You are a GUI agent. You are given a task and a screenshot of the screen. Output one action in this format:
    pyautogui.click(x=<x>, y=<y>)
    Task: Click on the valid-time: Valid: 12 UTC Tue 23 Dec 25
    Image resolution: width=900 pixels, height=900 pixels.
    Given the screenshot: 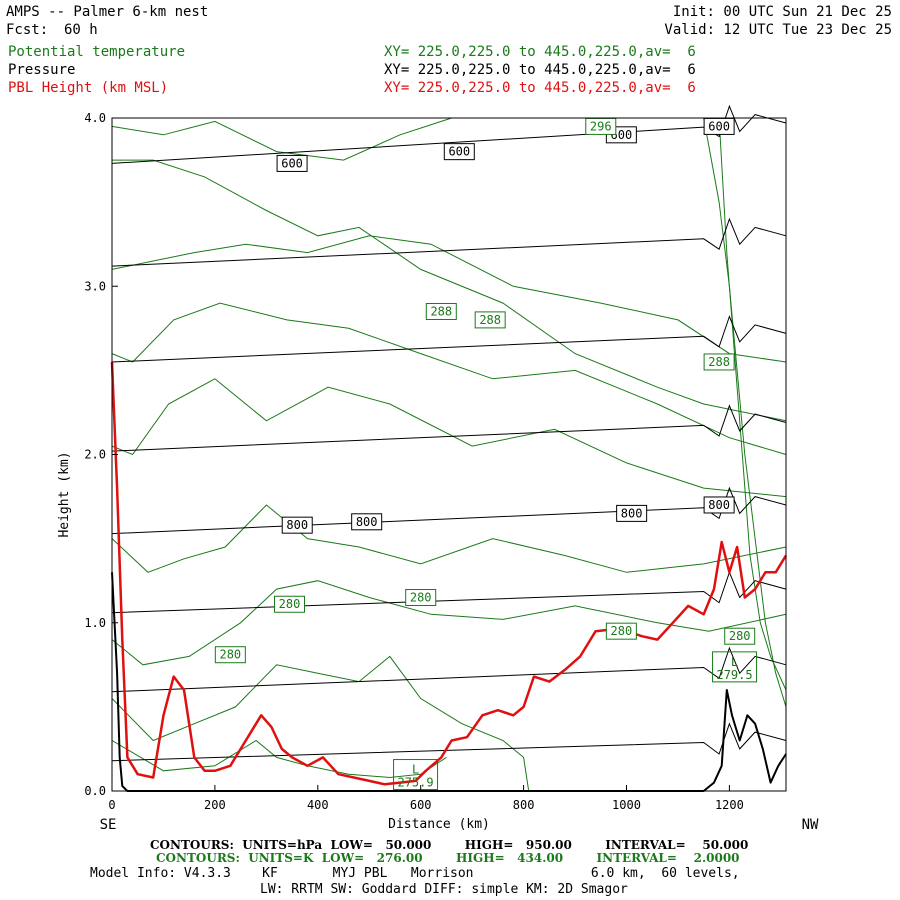 What is the action you would take?
    pyautogui.click(x=778, y=30)
    